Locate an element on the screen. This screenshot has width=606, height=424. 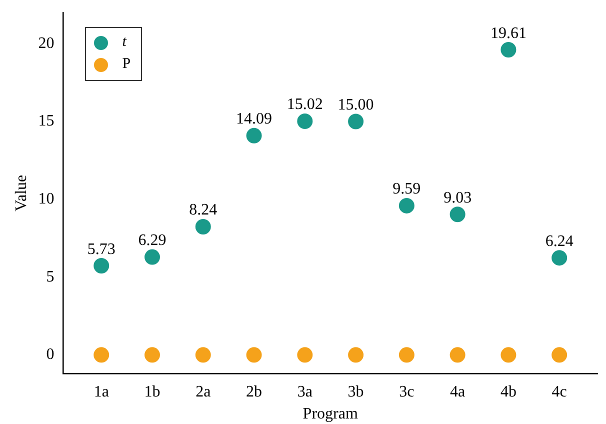
data-label: 14.09 is located at coordinates (254, 119).